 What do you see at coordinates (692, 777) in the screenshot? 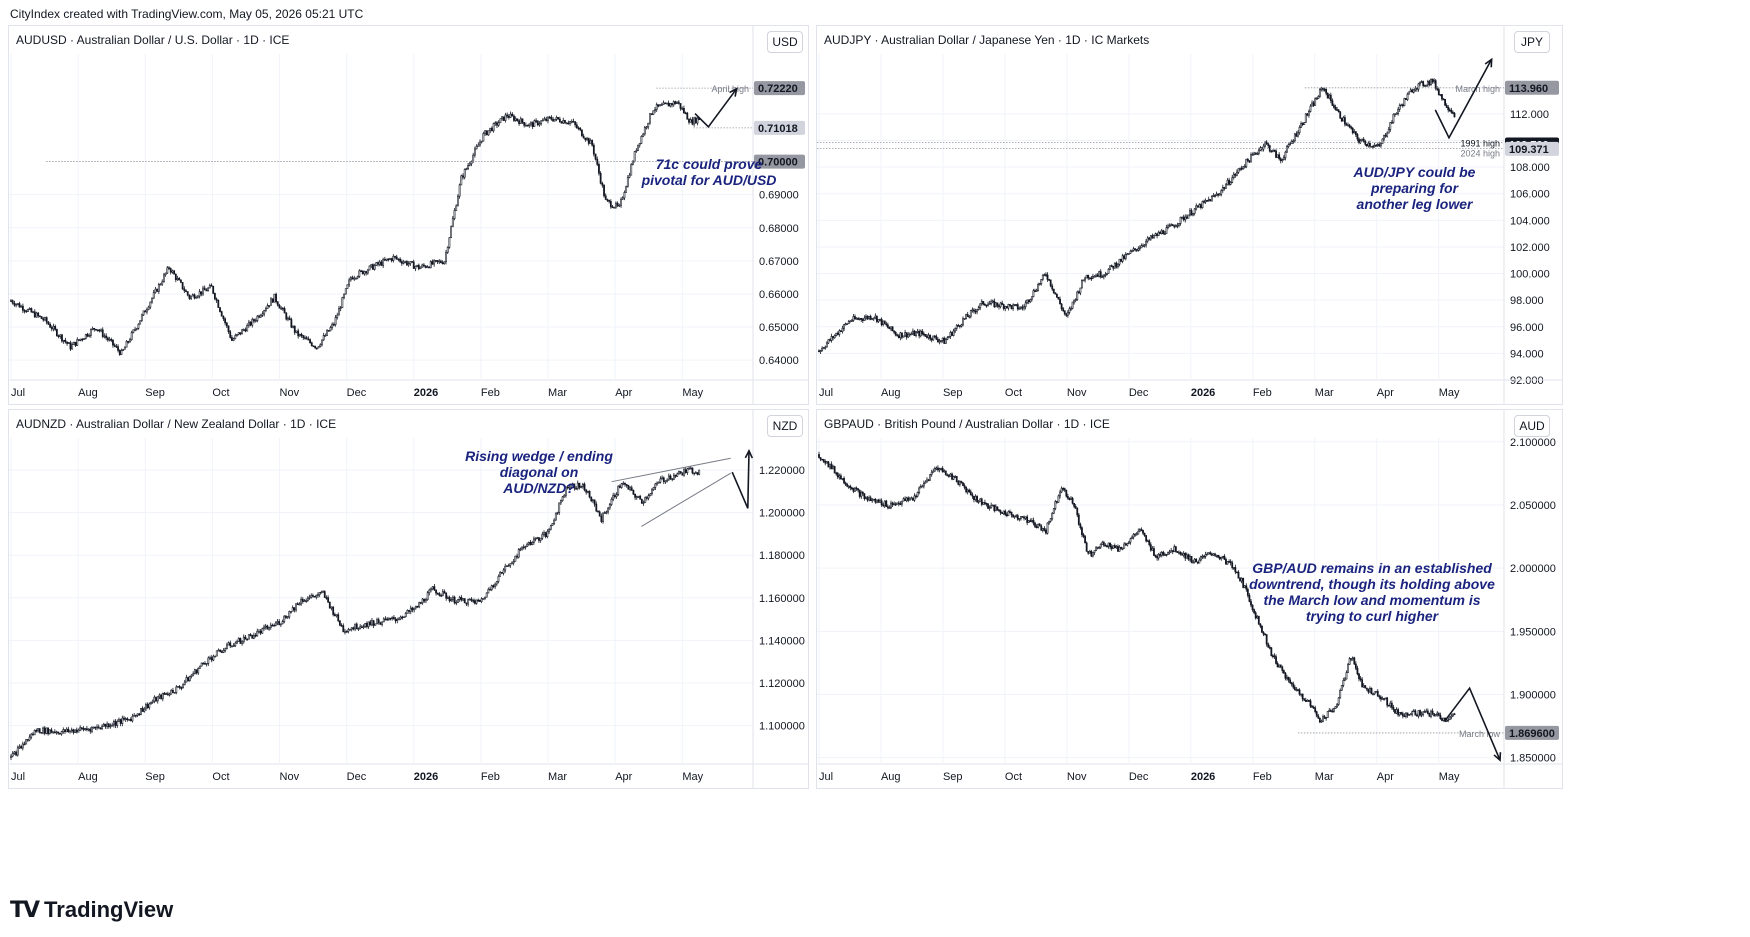
I see `x-tick-label: May` at bounding box center [692, 777].